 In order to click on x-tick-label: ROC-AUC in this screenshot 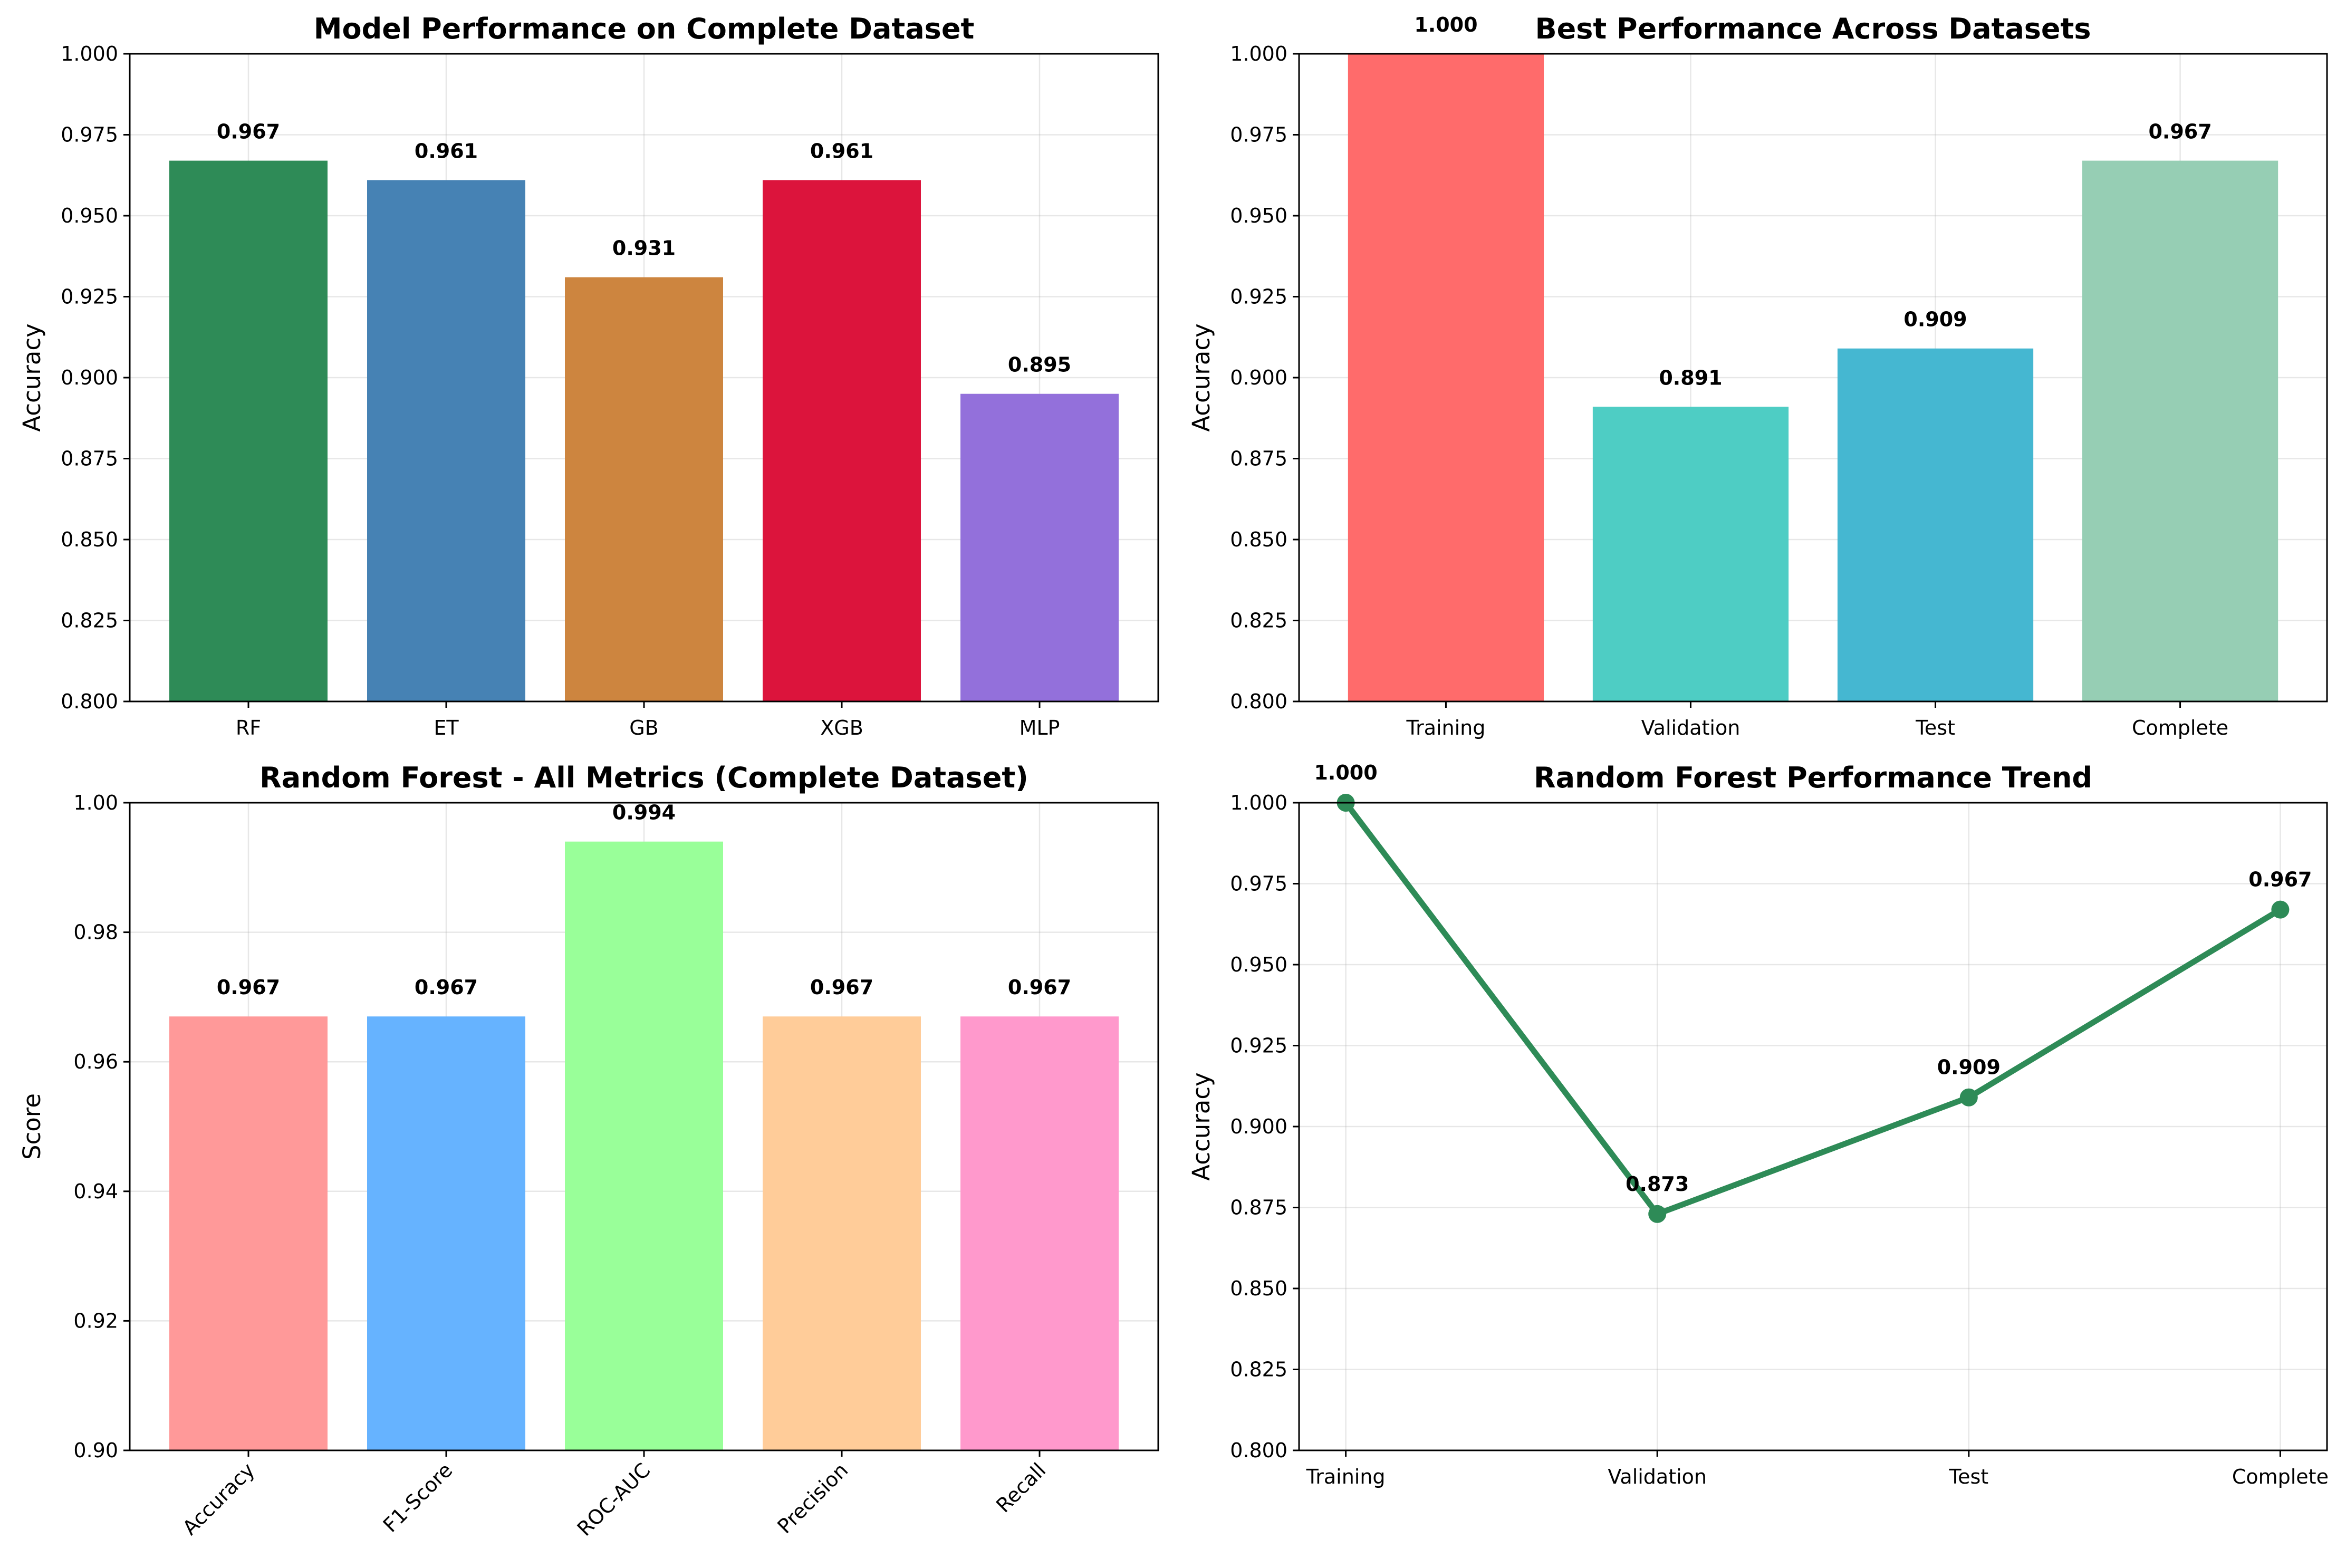, I will do `click(614, 1500)`.